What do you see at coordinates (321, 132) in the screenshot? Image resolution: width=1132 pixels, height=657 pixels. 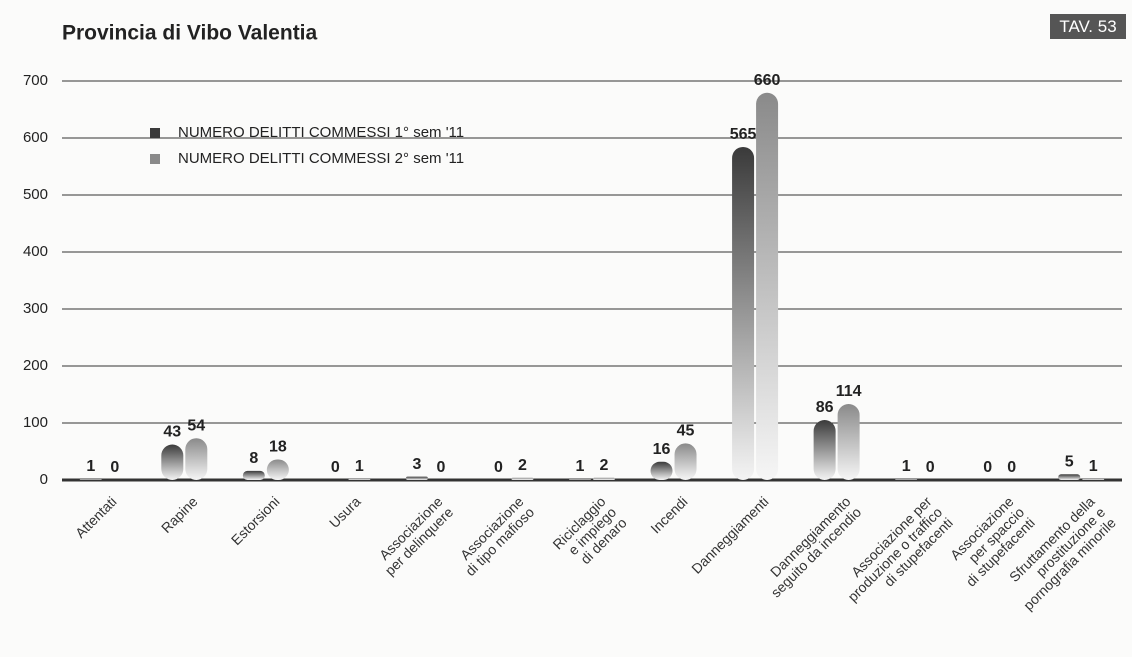 I see `legend-label: NUMERO DELITTI COMMESSI 1° sem '11` at bounding box center [321, 132].